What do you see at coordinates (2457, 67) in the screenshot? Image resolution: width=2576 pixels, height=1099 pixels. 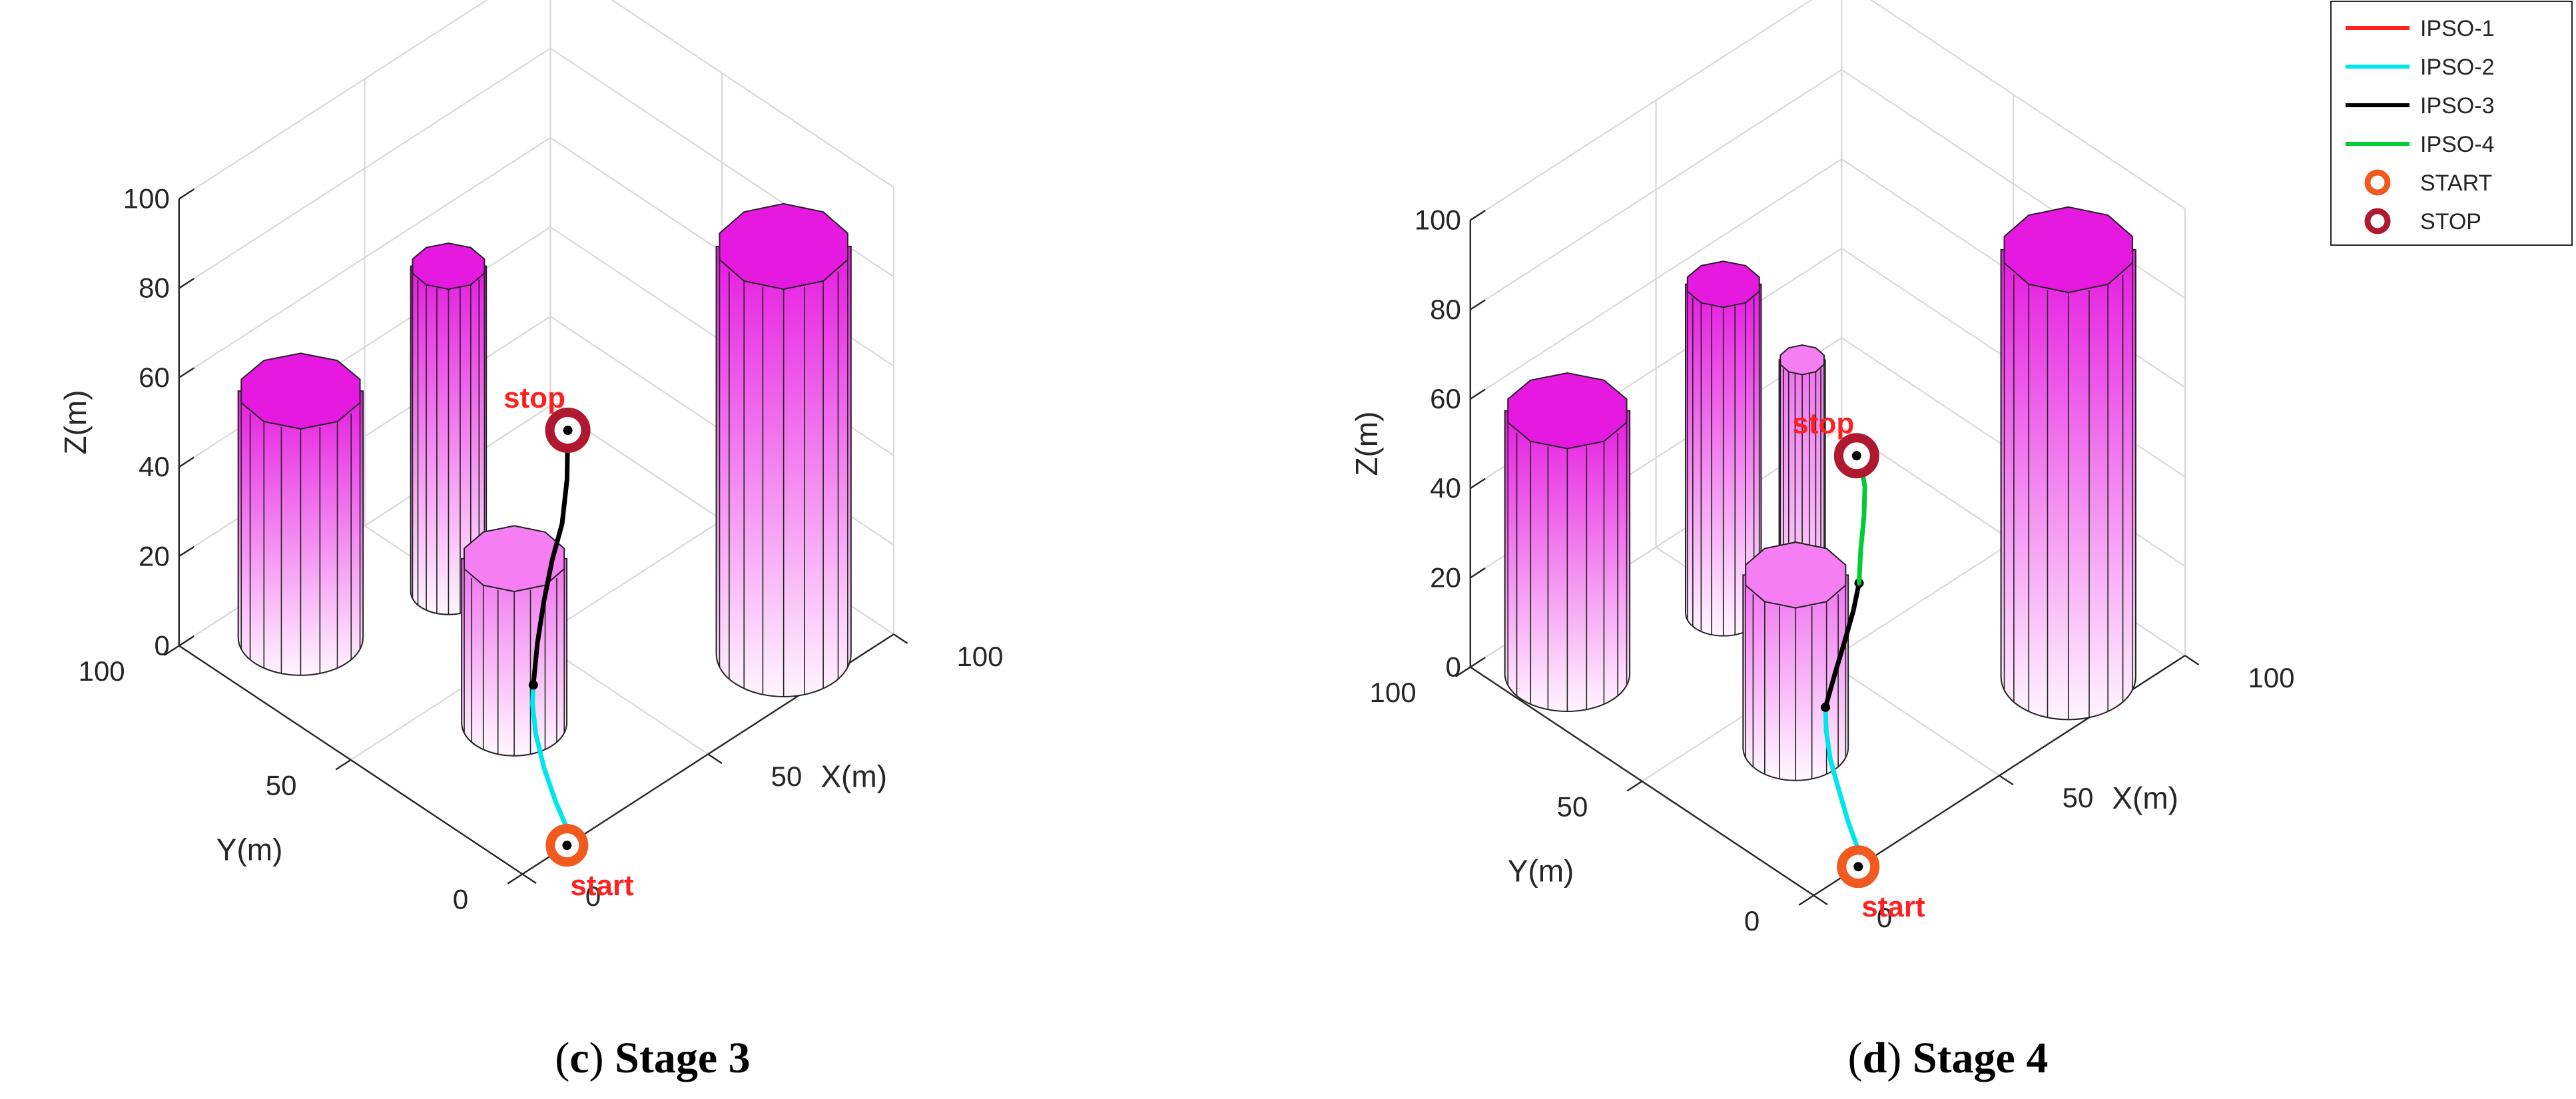 I see `legend-label: IPSO-2` at bounding box center [2457, 67].